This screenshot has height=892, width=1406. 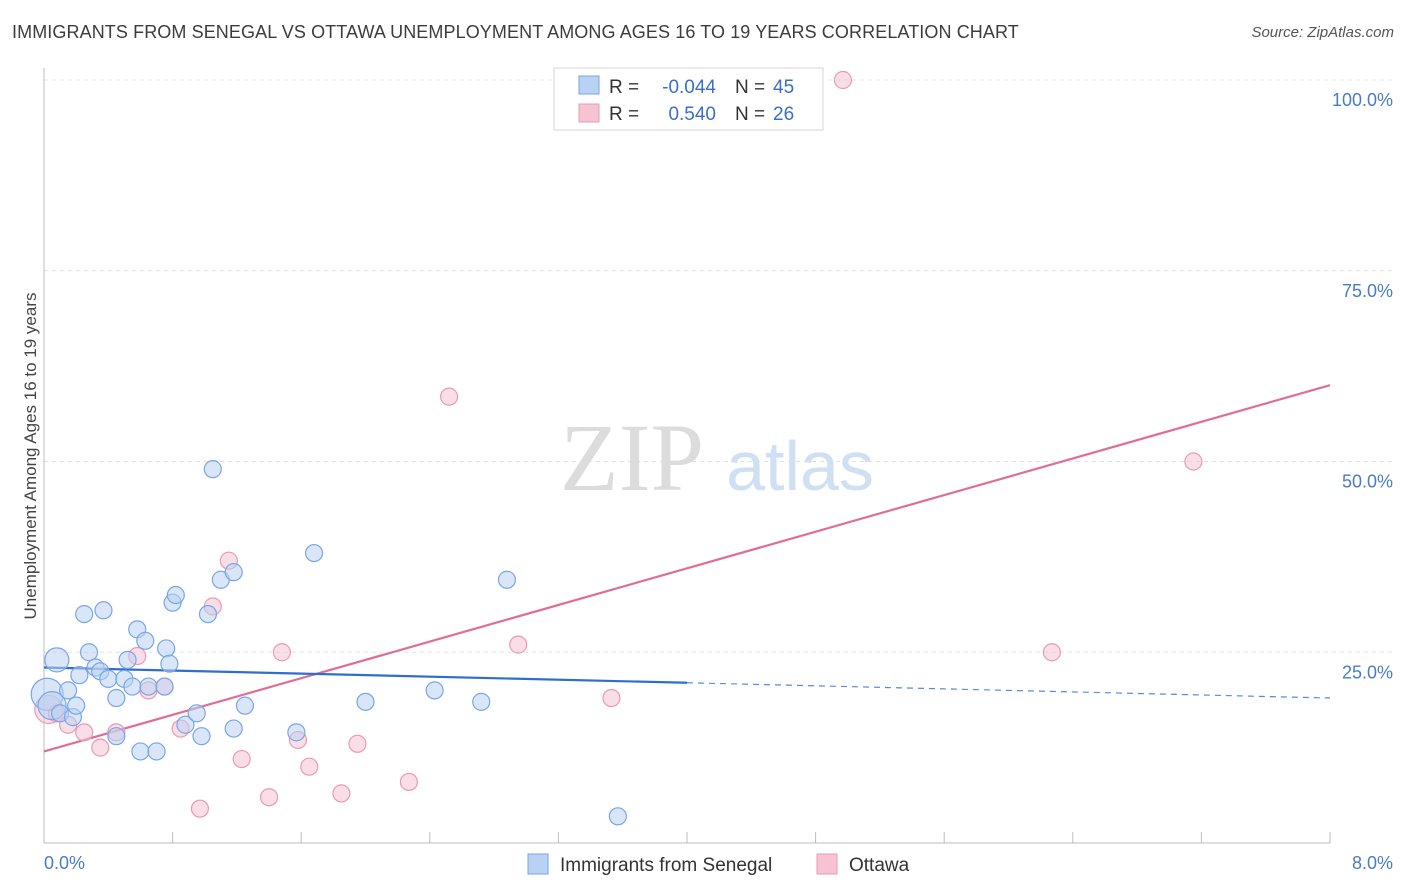 I want to click on y-tick-label-25: 25.0%, so click(x=1367, y=672).